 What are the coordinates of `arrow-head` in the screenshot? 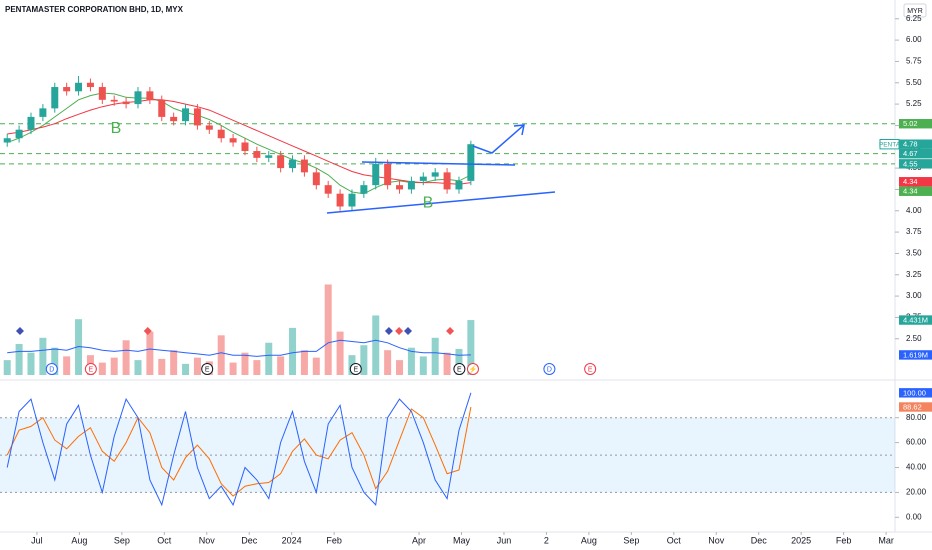 It's located at (519, 130).